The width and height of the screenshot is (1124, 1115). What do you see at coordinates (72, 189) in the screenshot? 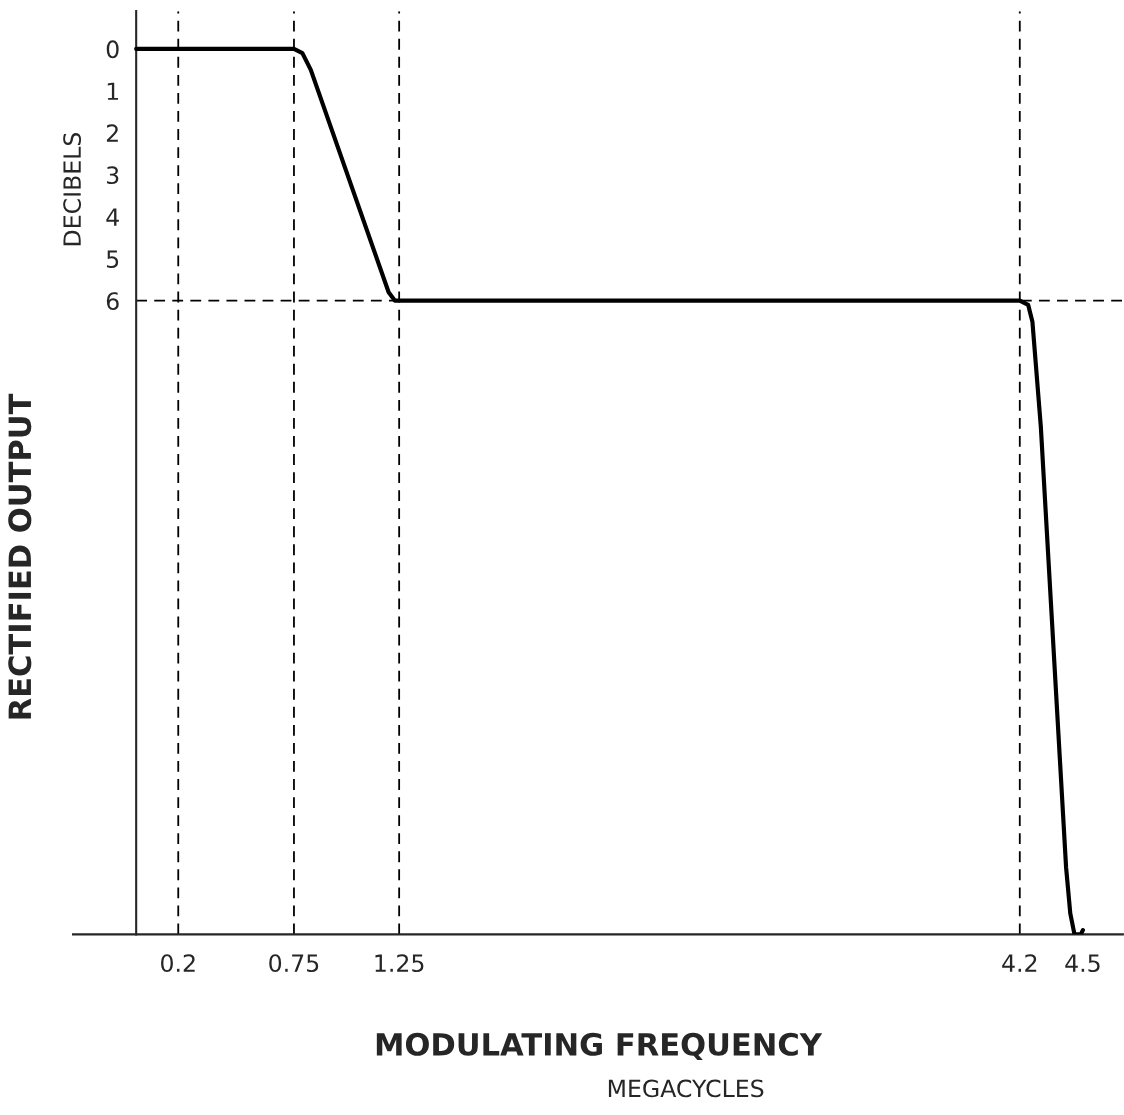
I see `annotation: DECIBELS` at bounding box center [72, 189].